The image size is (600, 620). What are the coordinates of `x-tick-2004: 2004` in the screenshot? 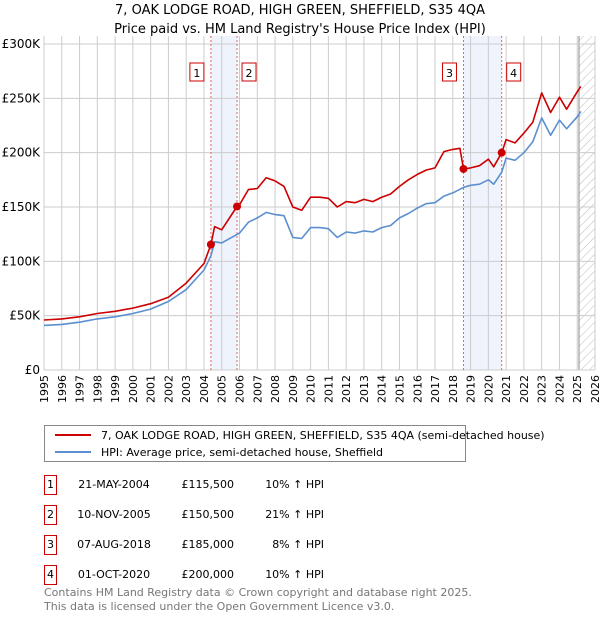 It's located at (204, 389).